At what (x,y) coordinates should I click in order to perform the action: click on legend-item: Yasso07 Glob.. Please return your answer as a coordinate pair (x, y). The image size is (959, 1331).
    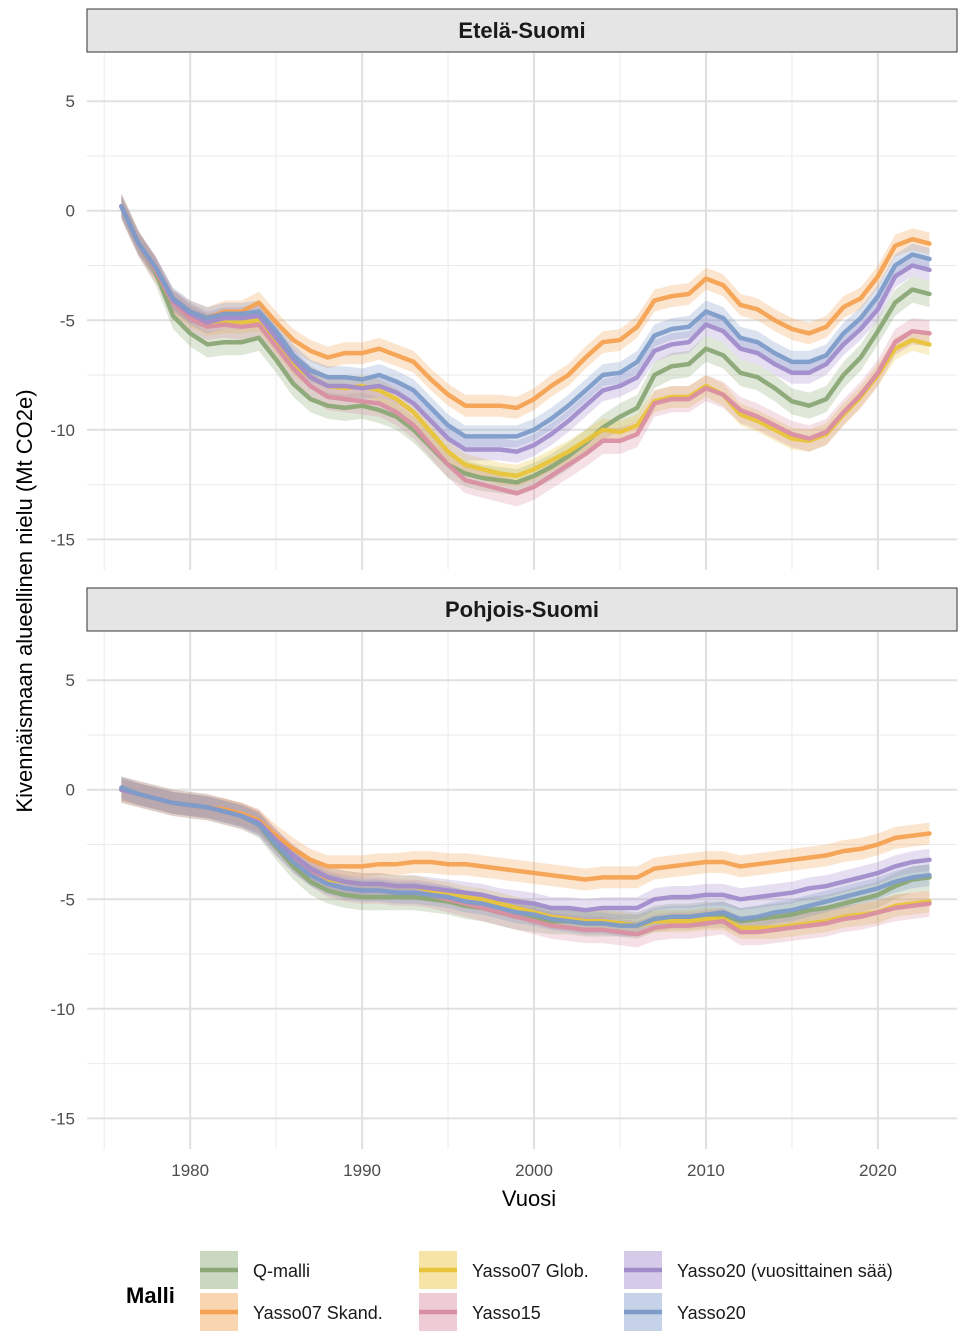
    Looking at the image, I should click on (504, 1270).